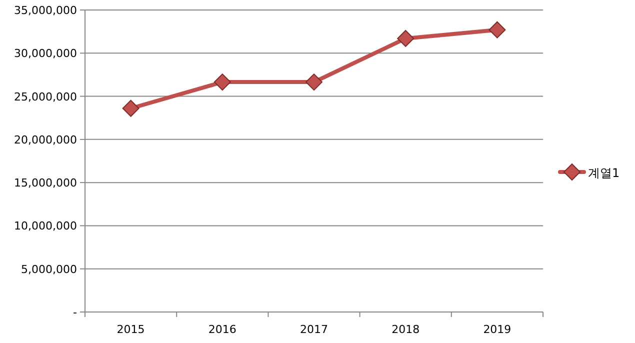  I want to click on x-tick-label: 2015, so click(130, 329).